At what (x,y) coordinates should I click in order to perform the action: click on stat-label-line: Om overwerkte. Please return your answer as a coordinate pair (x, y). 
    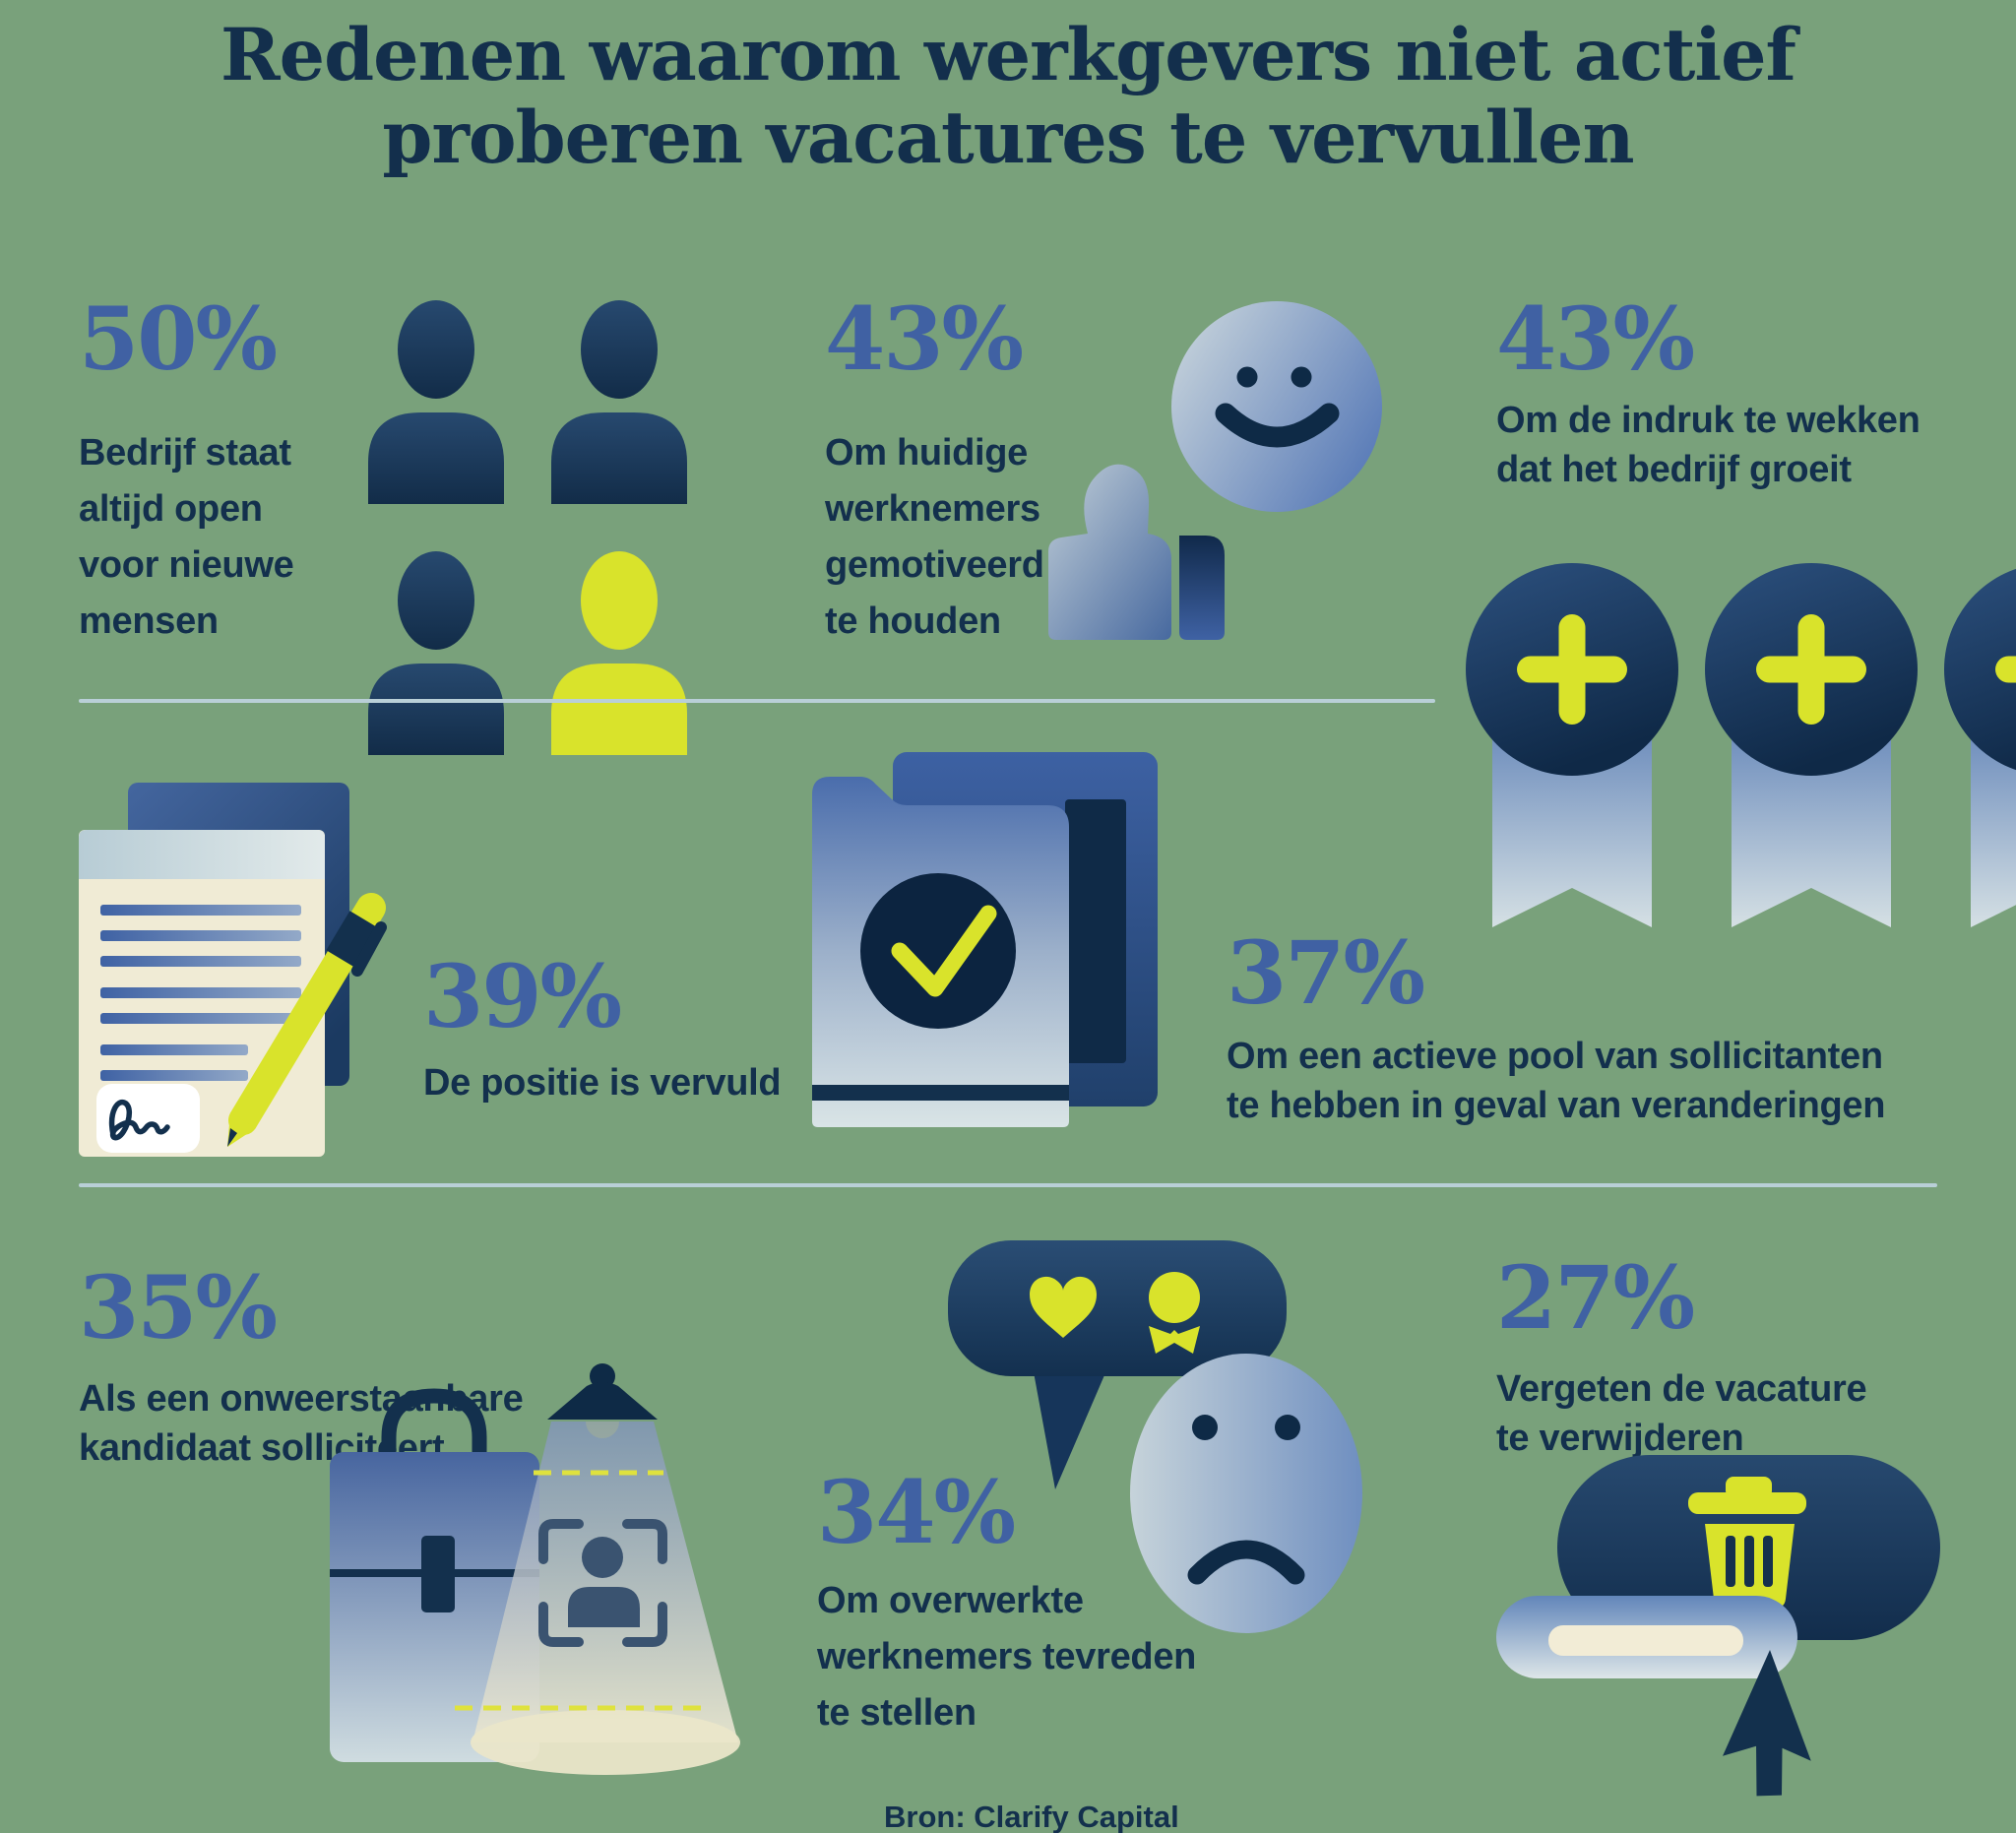
    Looking at the image, I should click on (950, 1601).